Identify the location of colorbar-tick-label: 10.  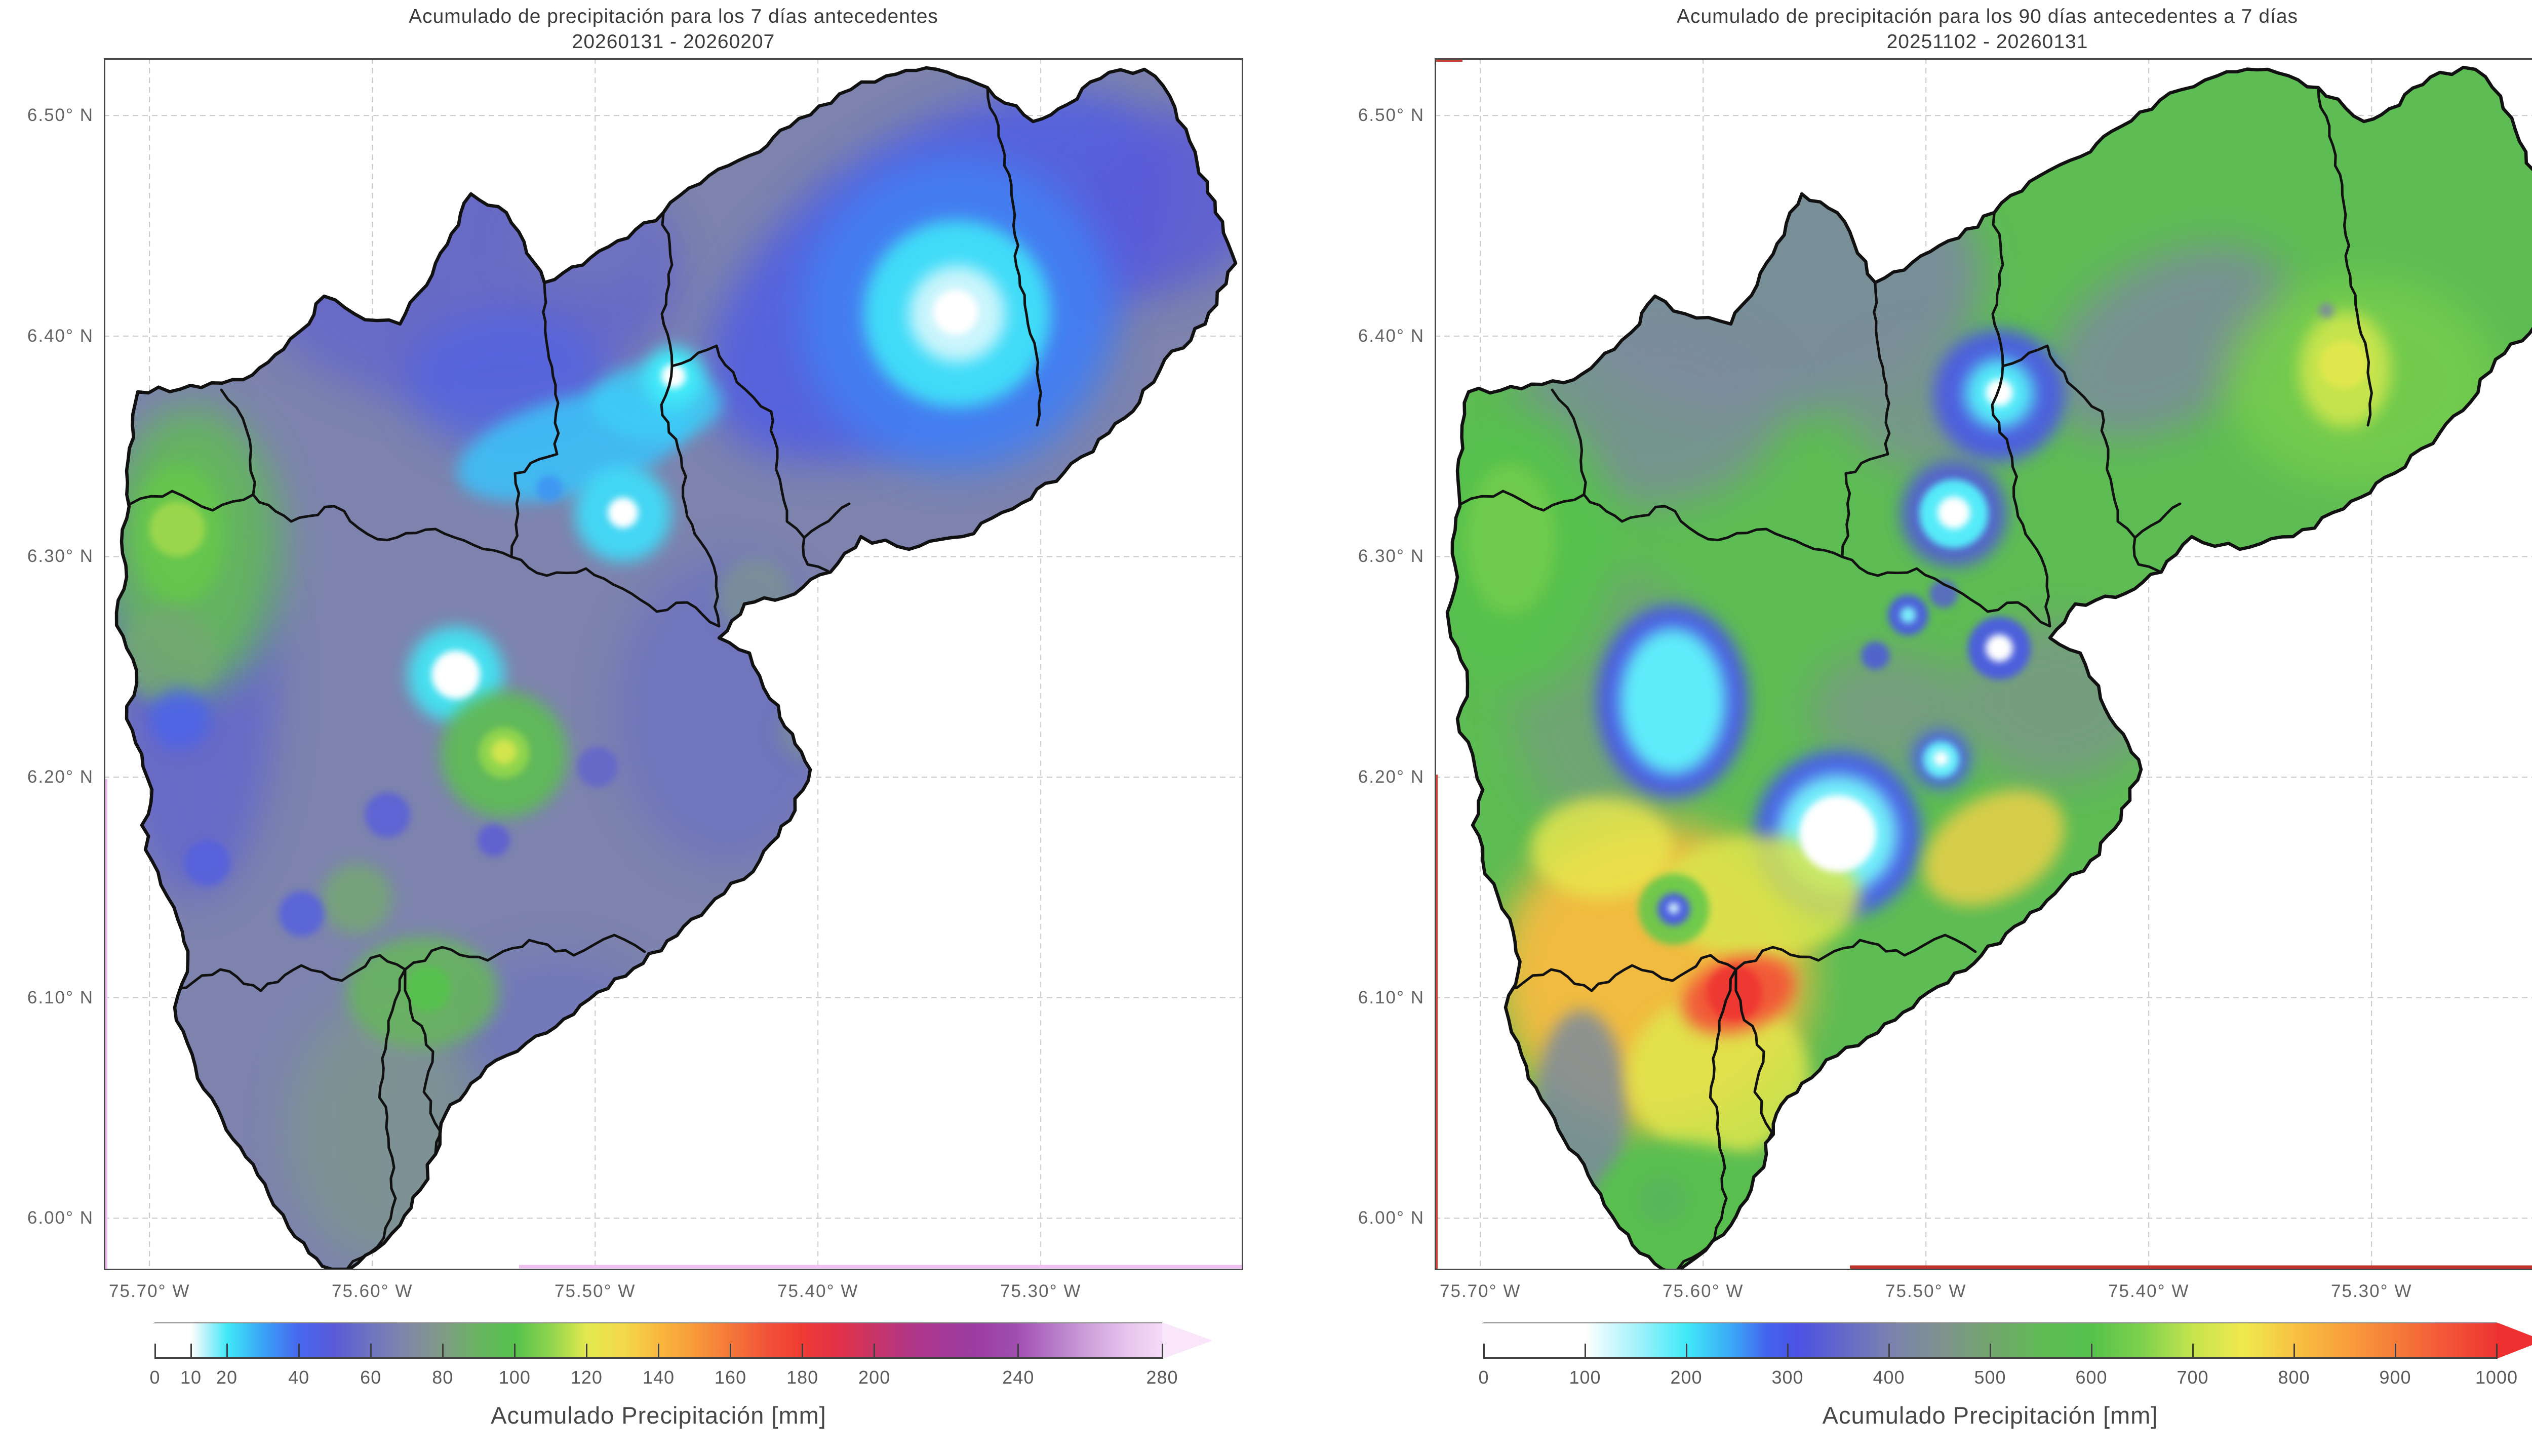
(191, 1377).